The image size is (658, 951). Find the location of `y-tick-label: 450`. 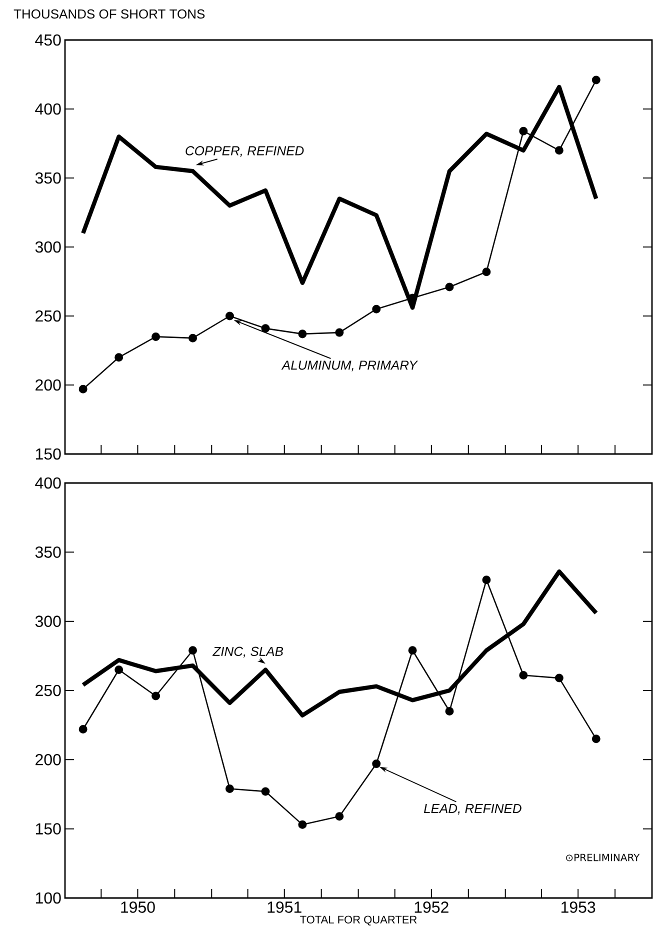

y-tick-label: 450 is located at coordinates (48, 40).